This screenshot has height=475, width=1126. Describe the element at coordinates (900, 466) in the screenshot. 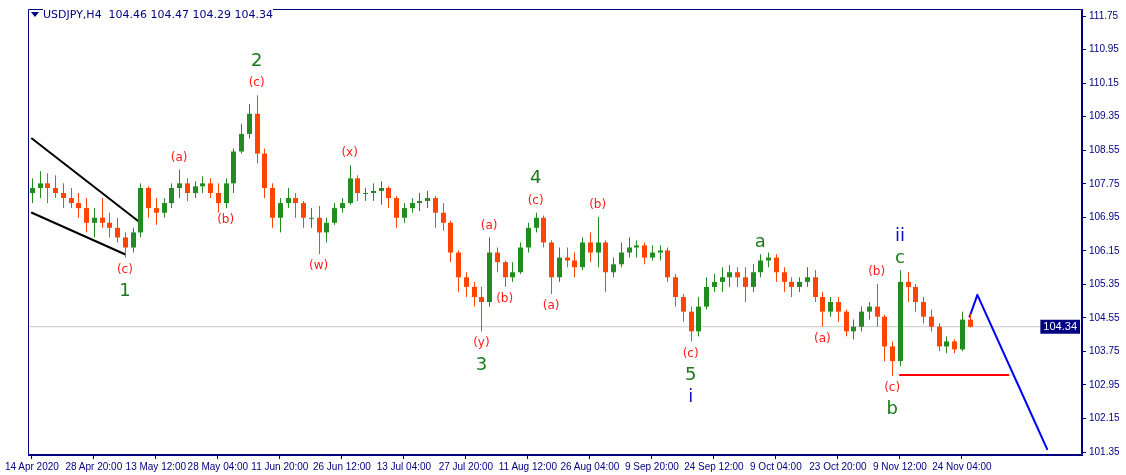

I see `x-tick-label: 9 Nov 12:00` at that location.